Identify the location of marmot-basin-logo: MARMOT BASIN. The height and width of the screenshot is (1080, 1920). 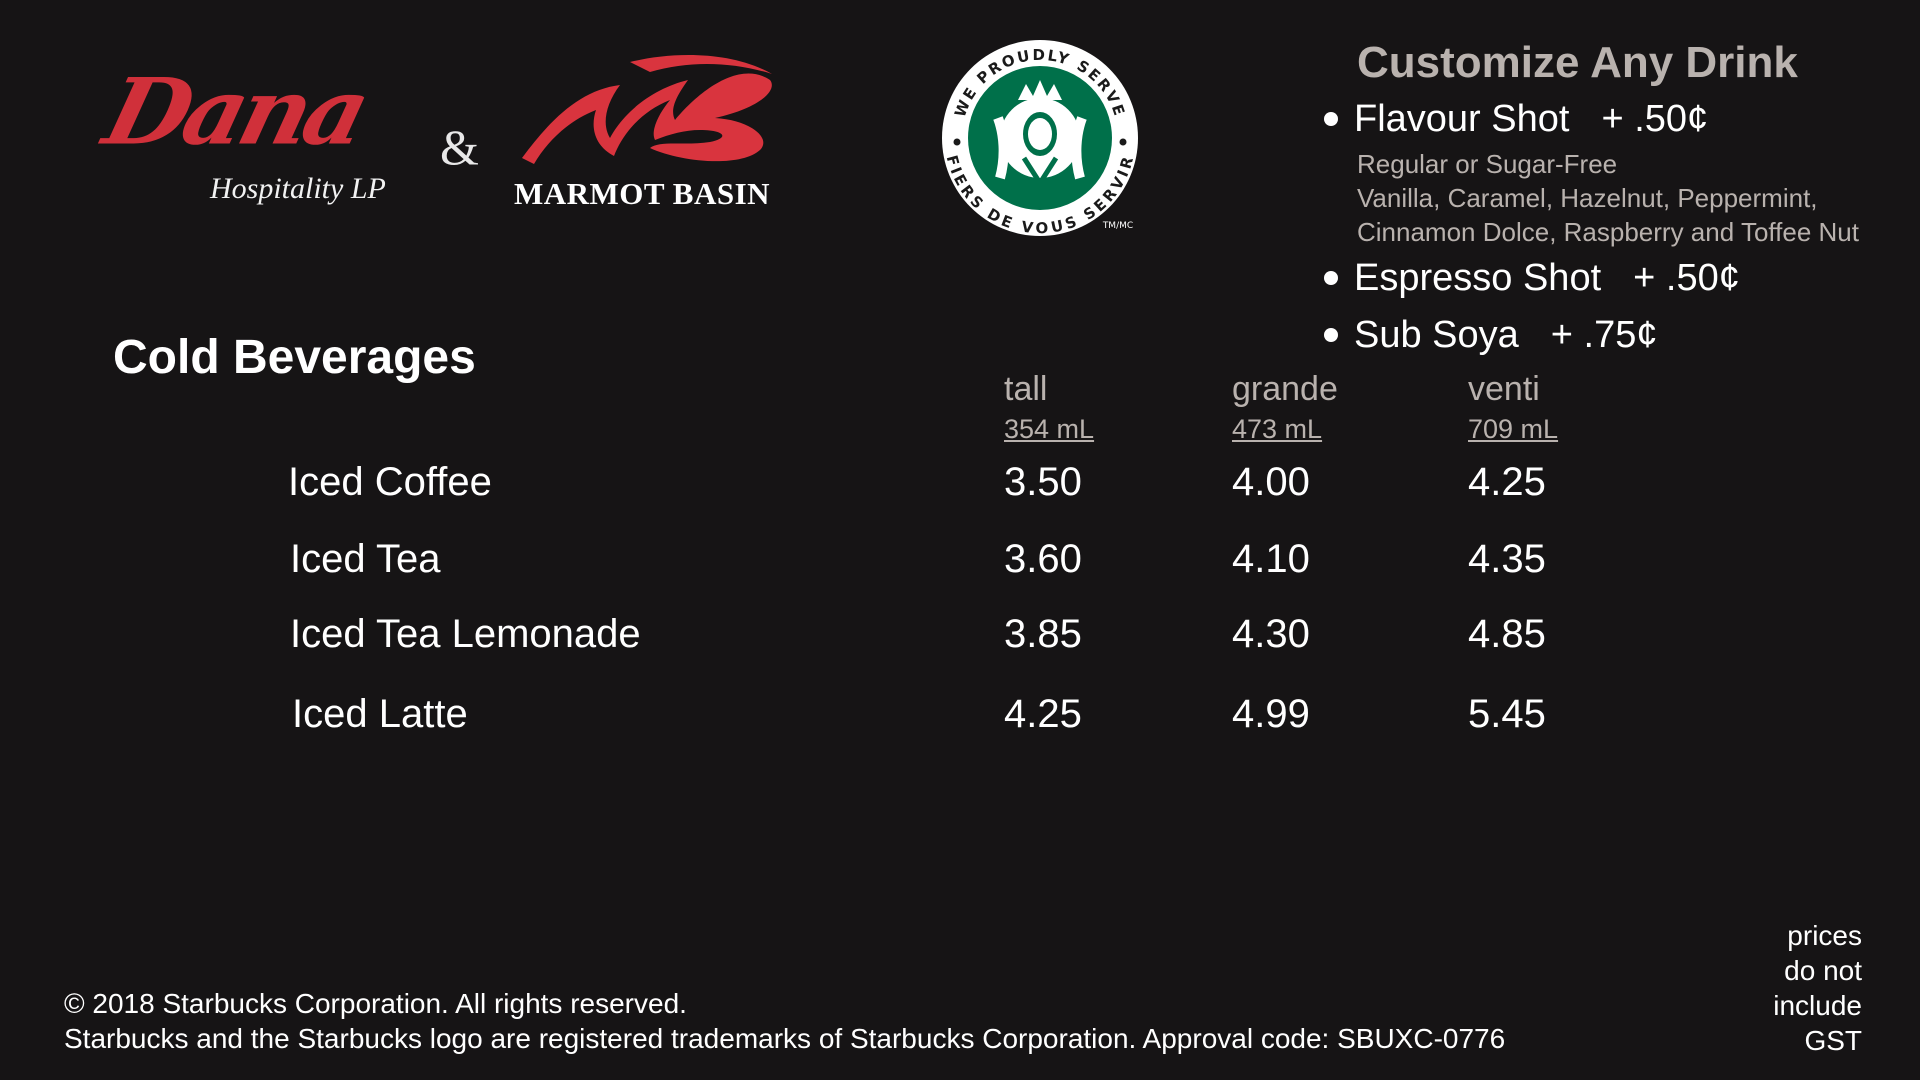
(645, 135).